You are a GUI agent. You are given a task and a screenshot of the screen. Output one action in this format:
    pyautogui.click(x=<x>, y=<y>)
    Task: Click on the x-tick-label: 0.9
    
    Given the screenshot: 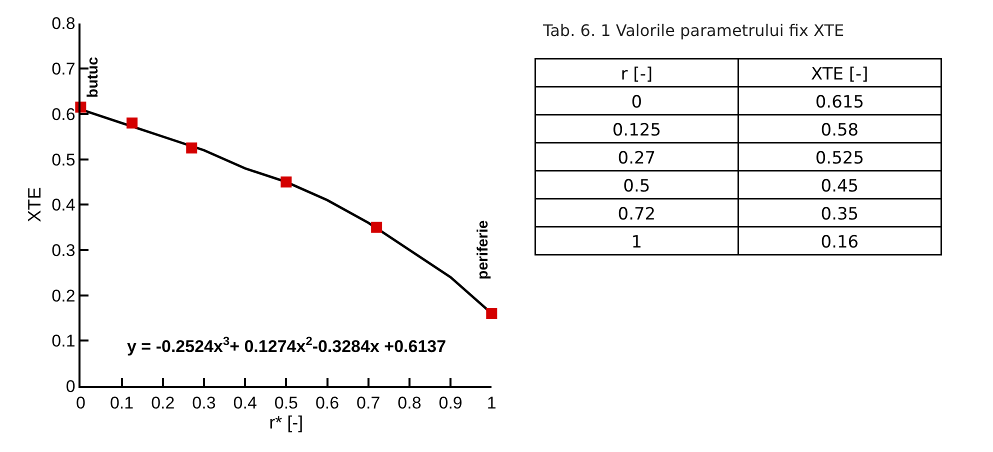 What is the action you would take?
    pyautogui.click(x=450, y=402)
    